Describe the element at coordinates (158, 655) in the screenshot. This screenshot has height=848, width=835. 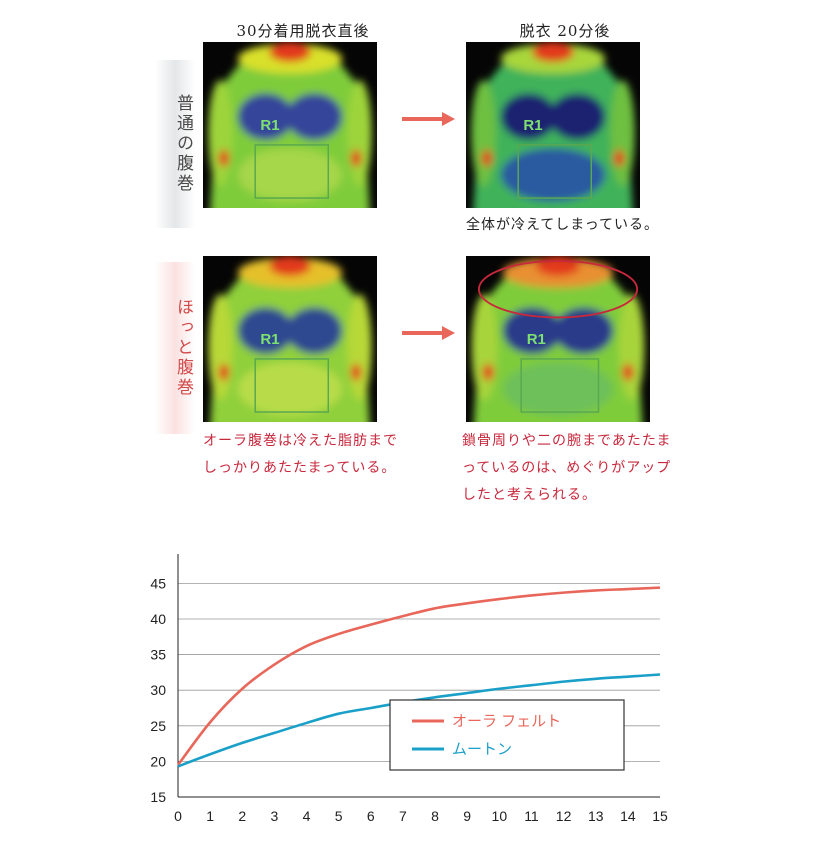
I see `y-tick-label: 35` at that location.